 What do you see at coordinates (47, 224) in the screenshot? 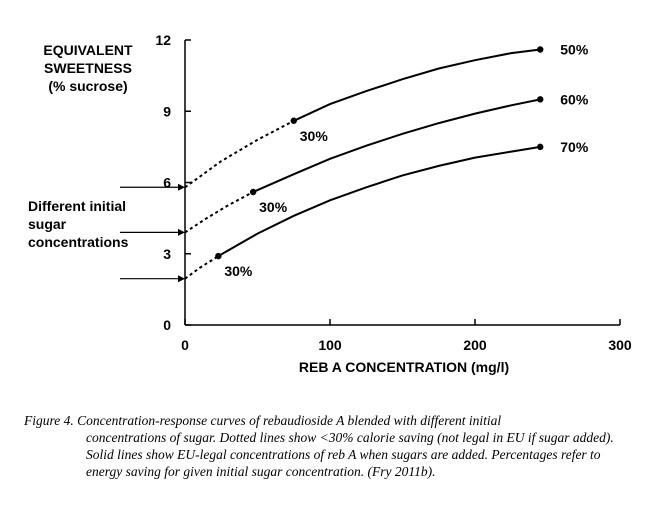
I see `annotation-line: sugar` at bounding box center [47, 224].